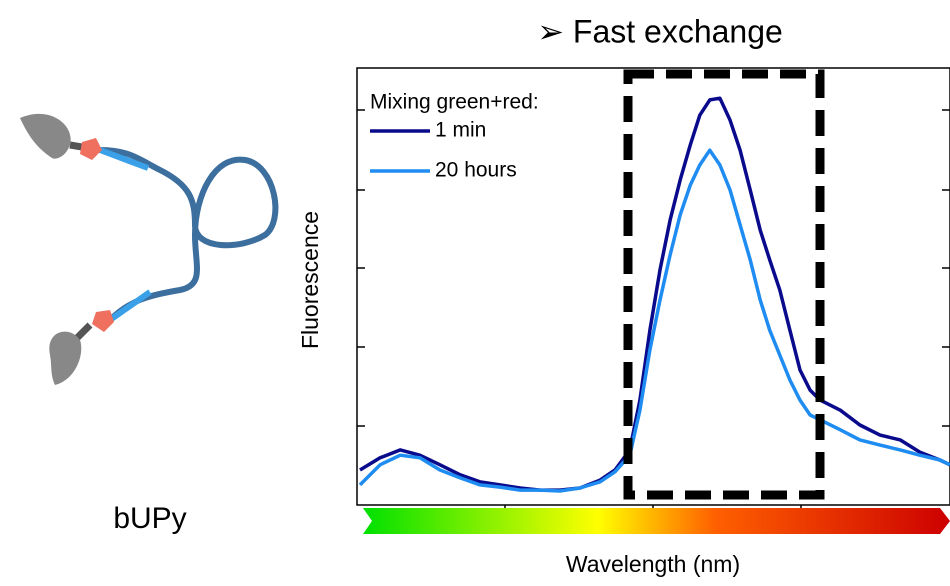  Describe the element at coordinates (660, 31) in the screenshot. I see `chart-title: ➢ Fast exchange` at that location.